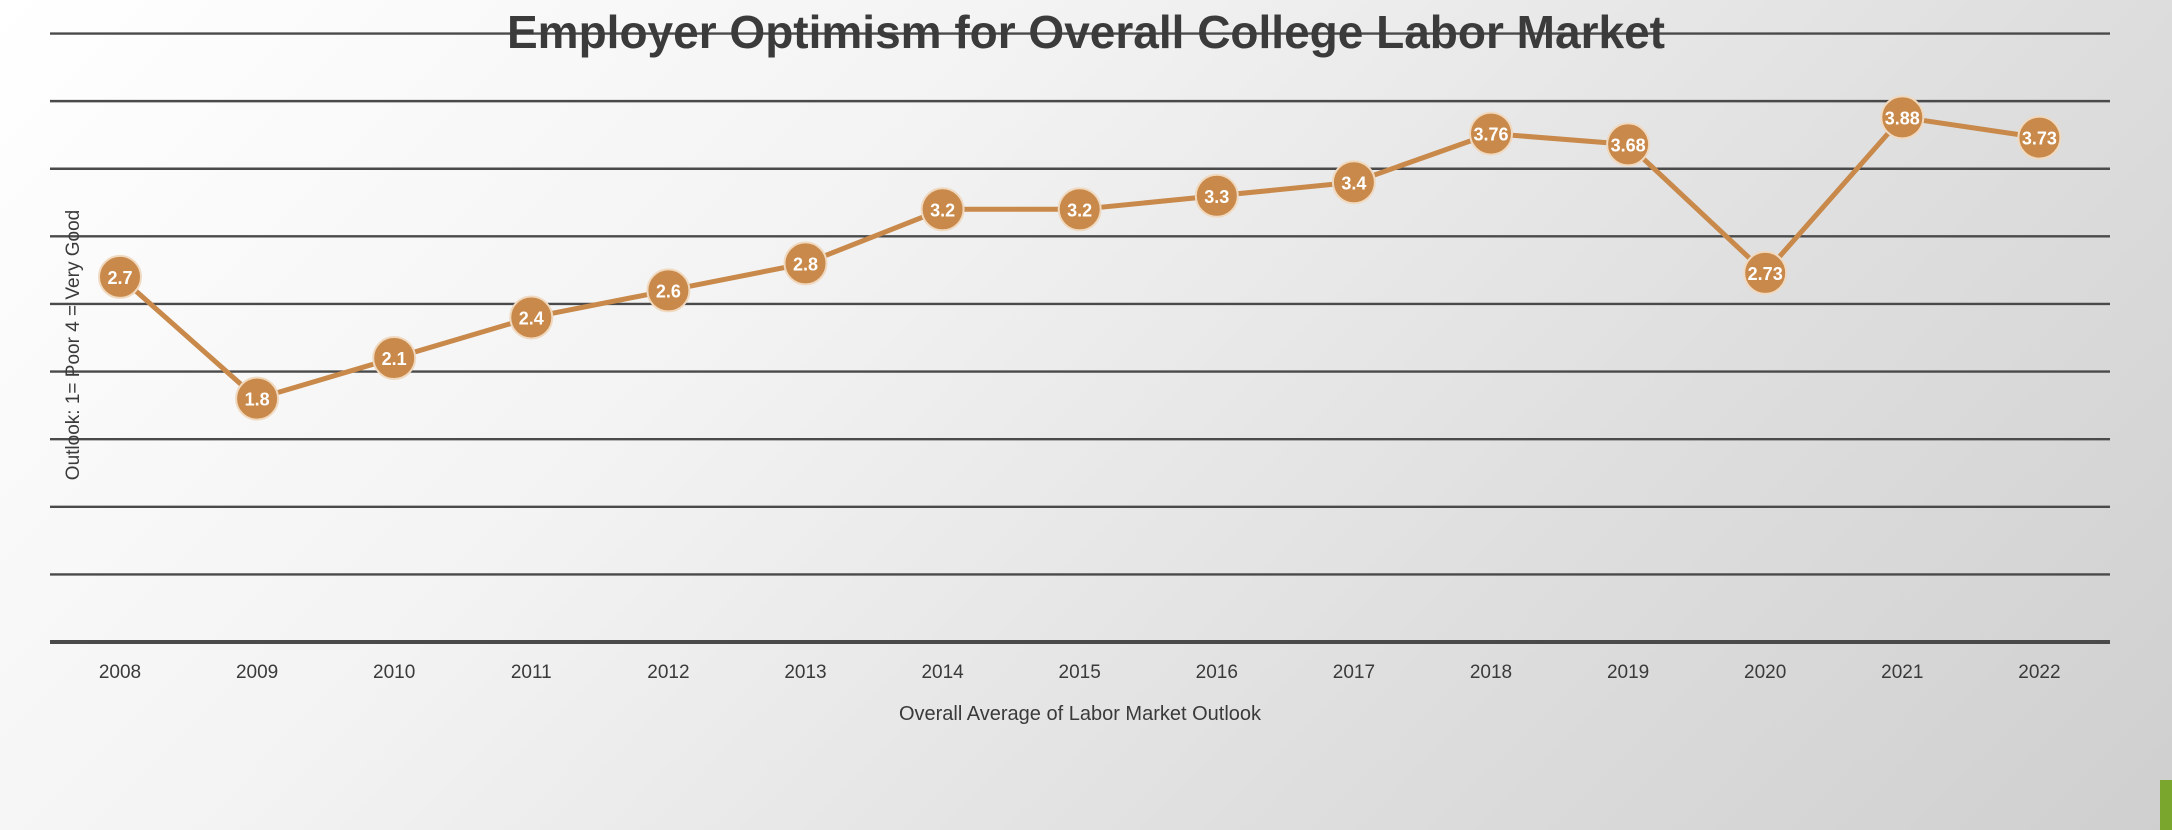  I want to click on x-tick-label: 2008, so click(120, 672).